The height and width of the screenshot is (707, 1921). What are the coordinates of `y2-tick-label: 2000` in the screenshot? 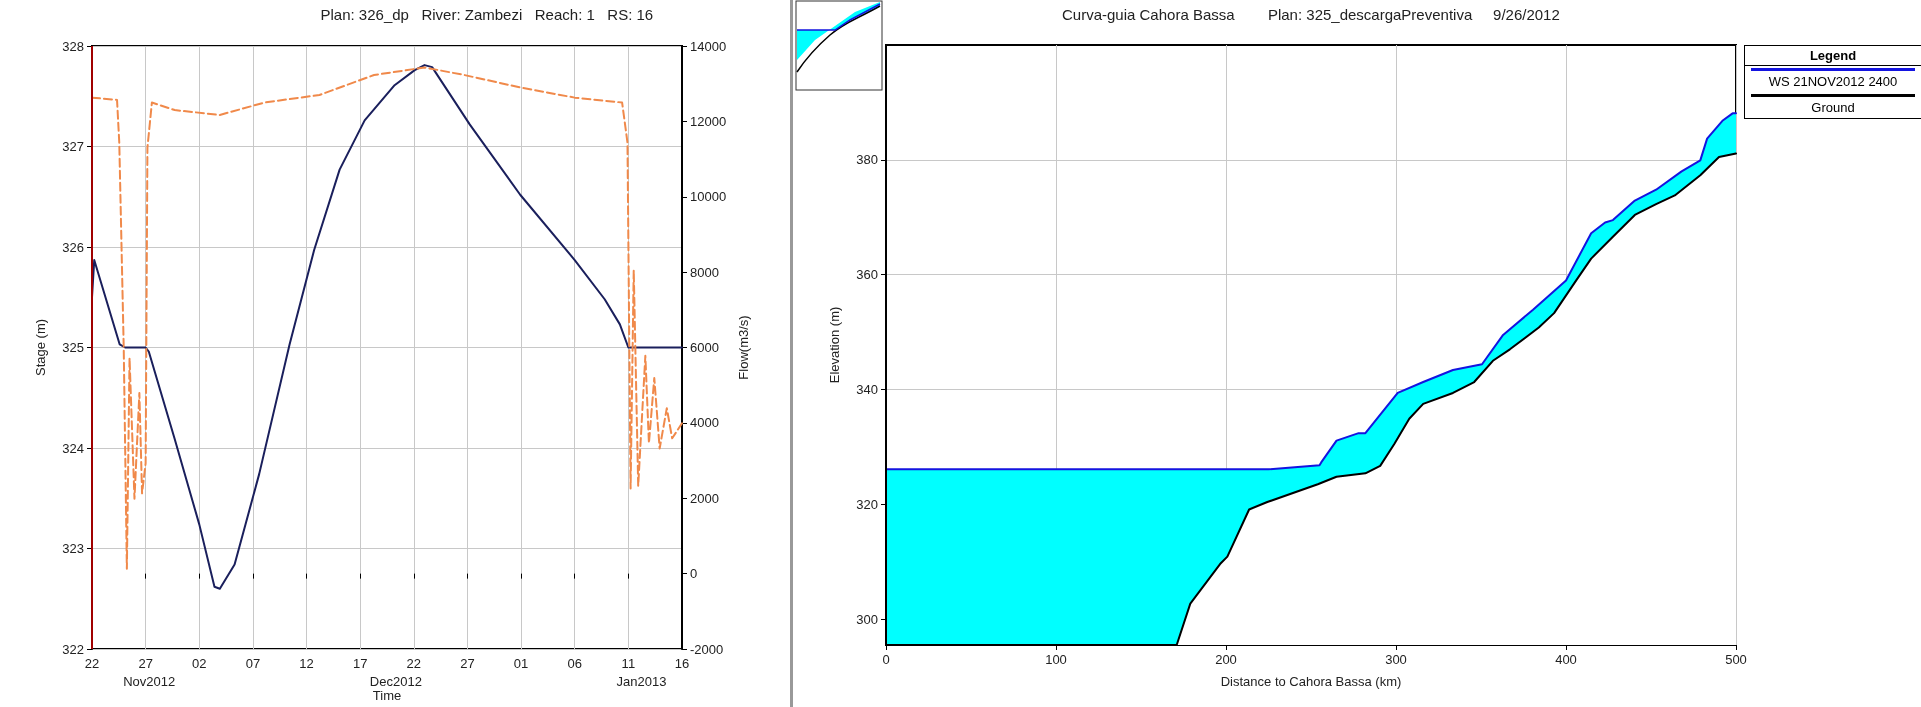 It's located at (704, 498).